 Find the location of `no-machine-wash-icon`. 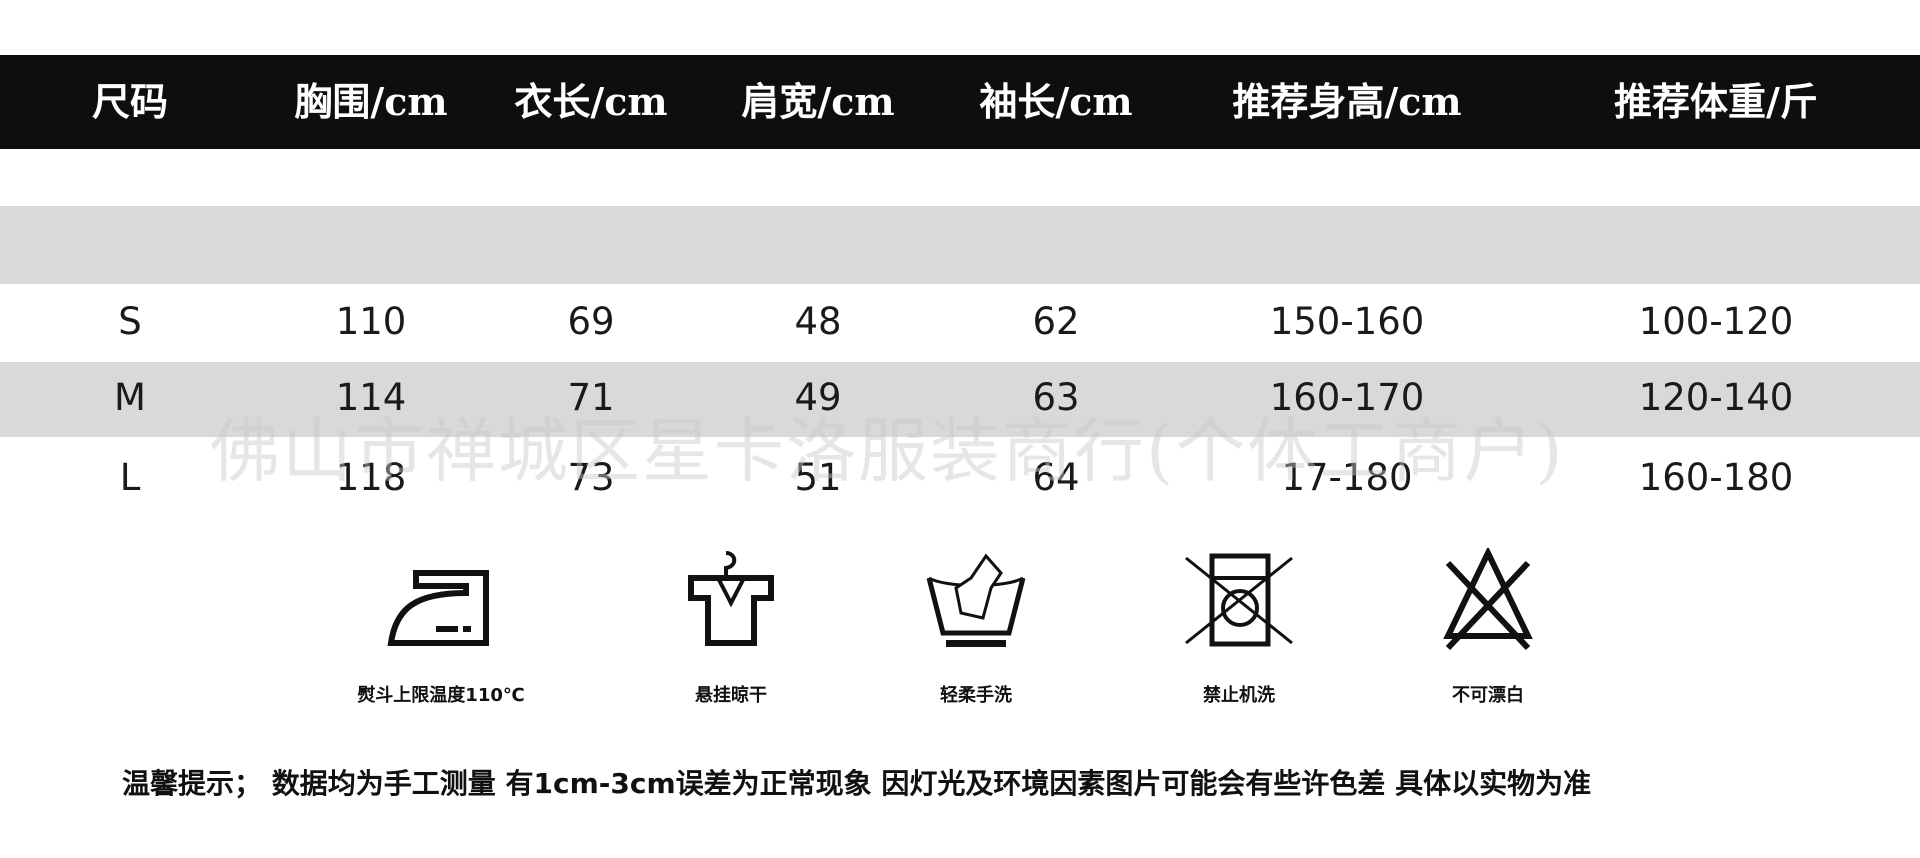

no-machine-wash-icon is located at coordinates (1239, 600).